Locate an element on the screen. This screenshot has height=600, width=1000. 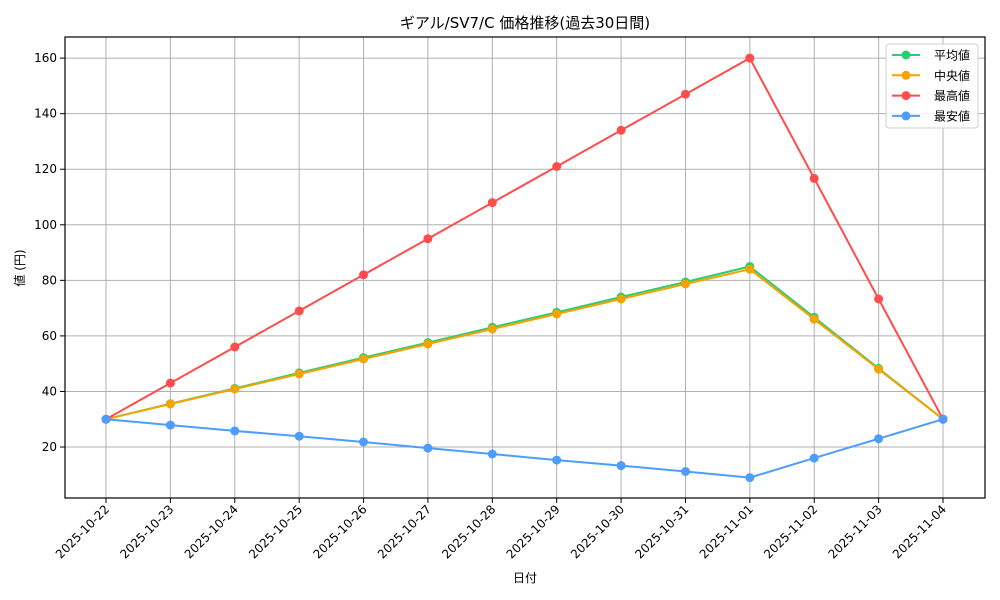
legend-item: 最安値 is located at coordinates (931, 115).